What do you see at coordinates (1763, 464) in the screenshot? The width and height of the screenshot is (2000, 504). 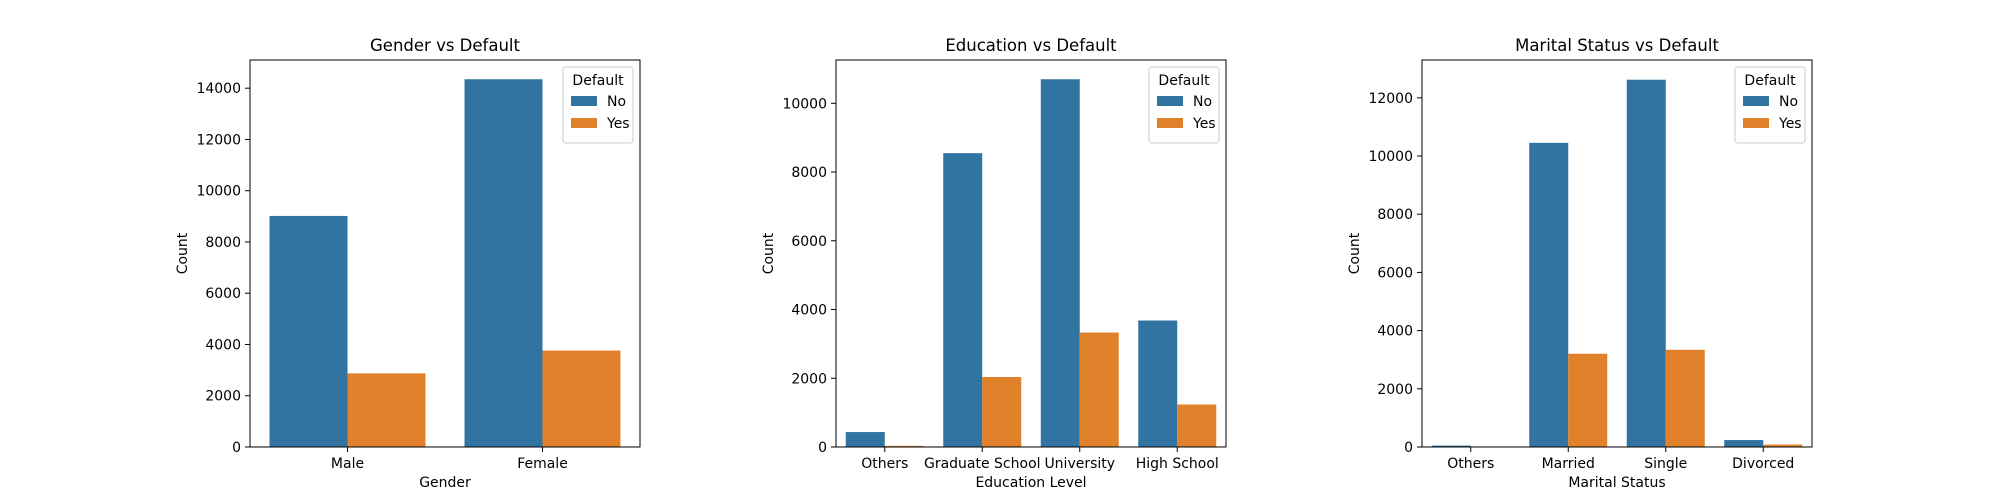 I see `x-tick-label: Divorced` at bounding box center [1763, 464].